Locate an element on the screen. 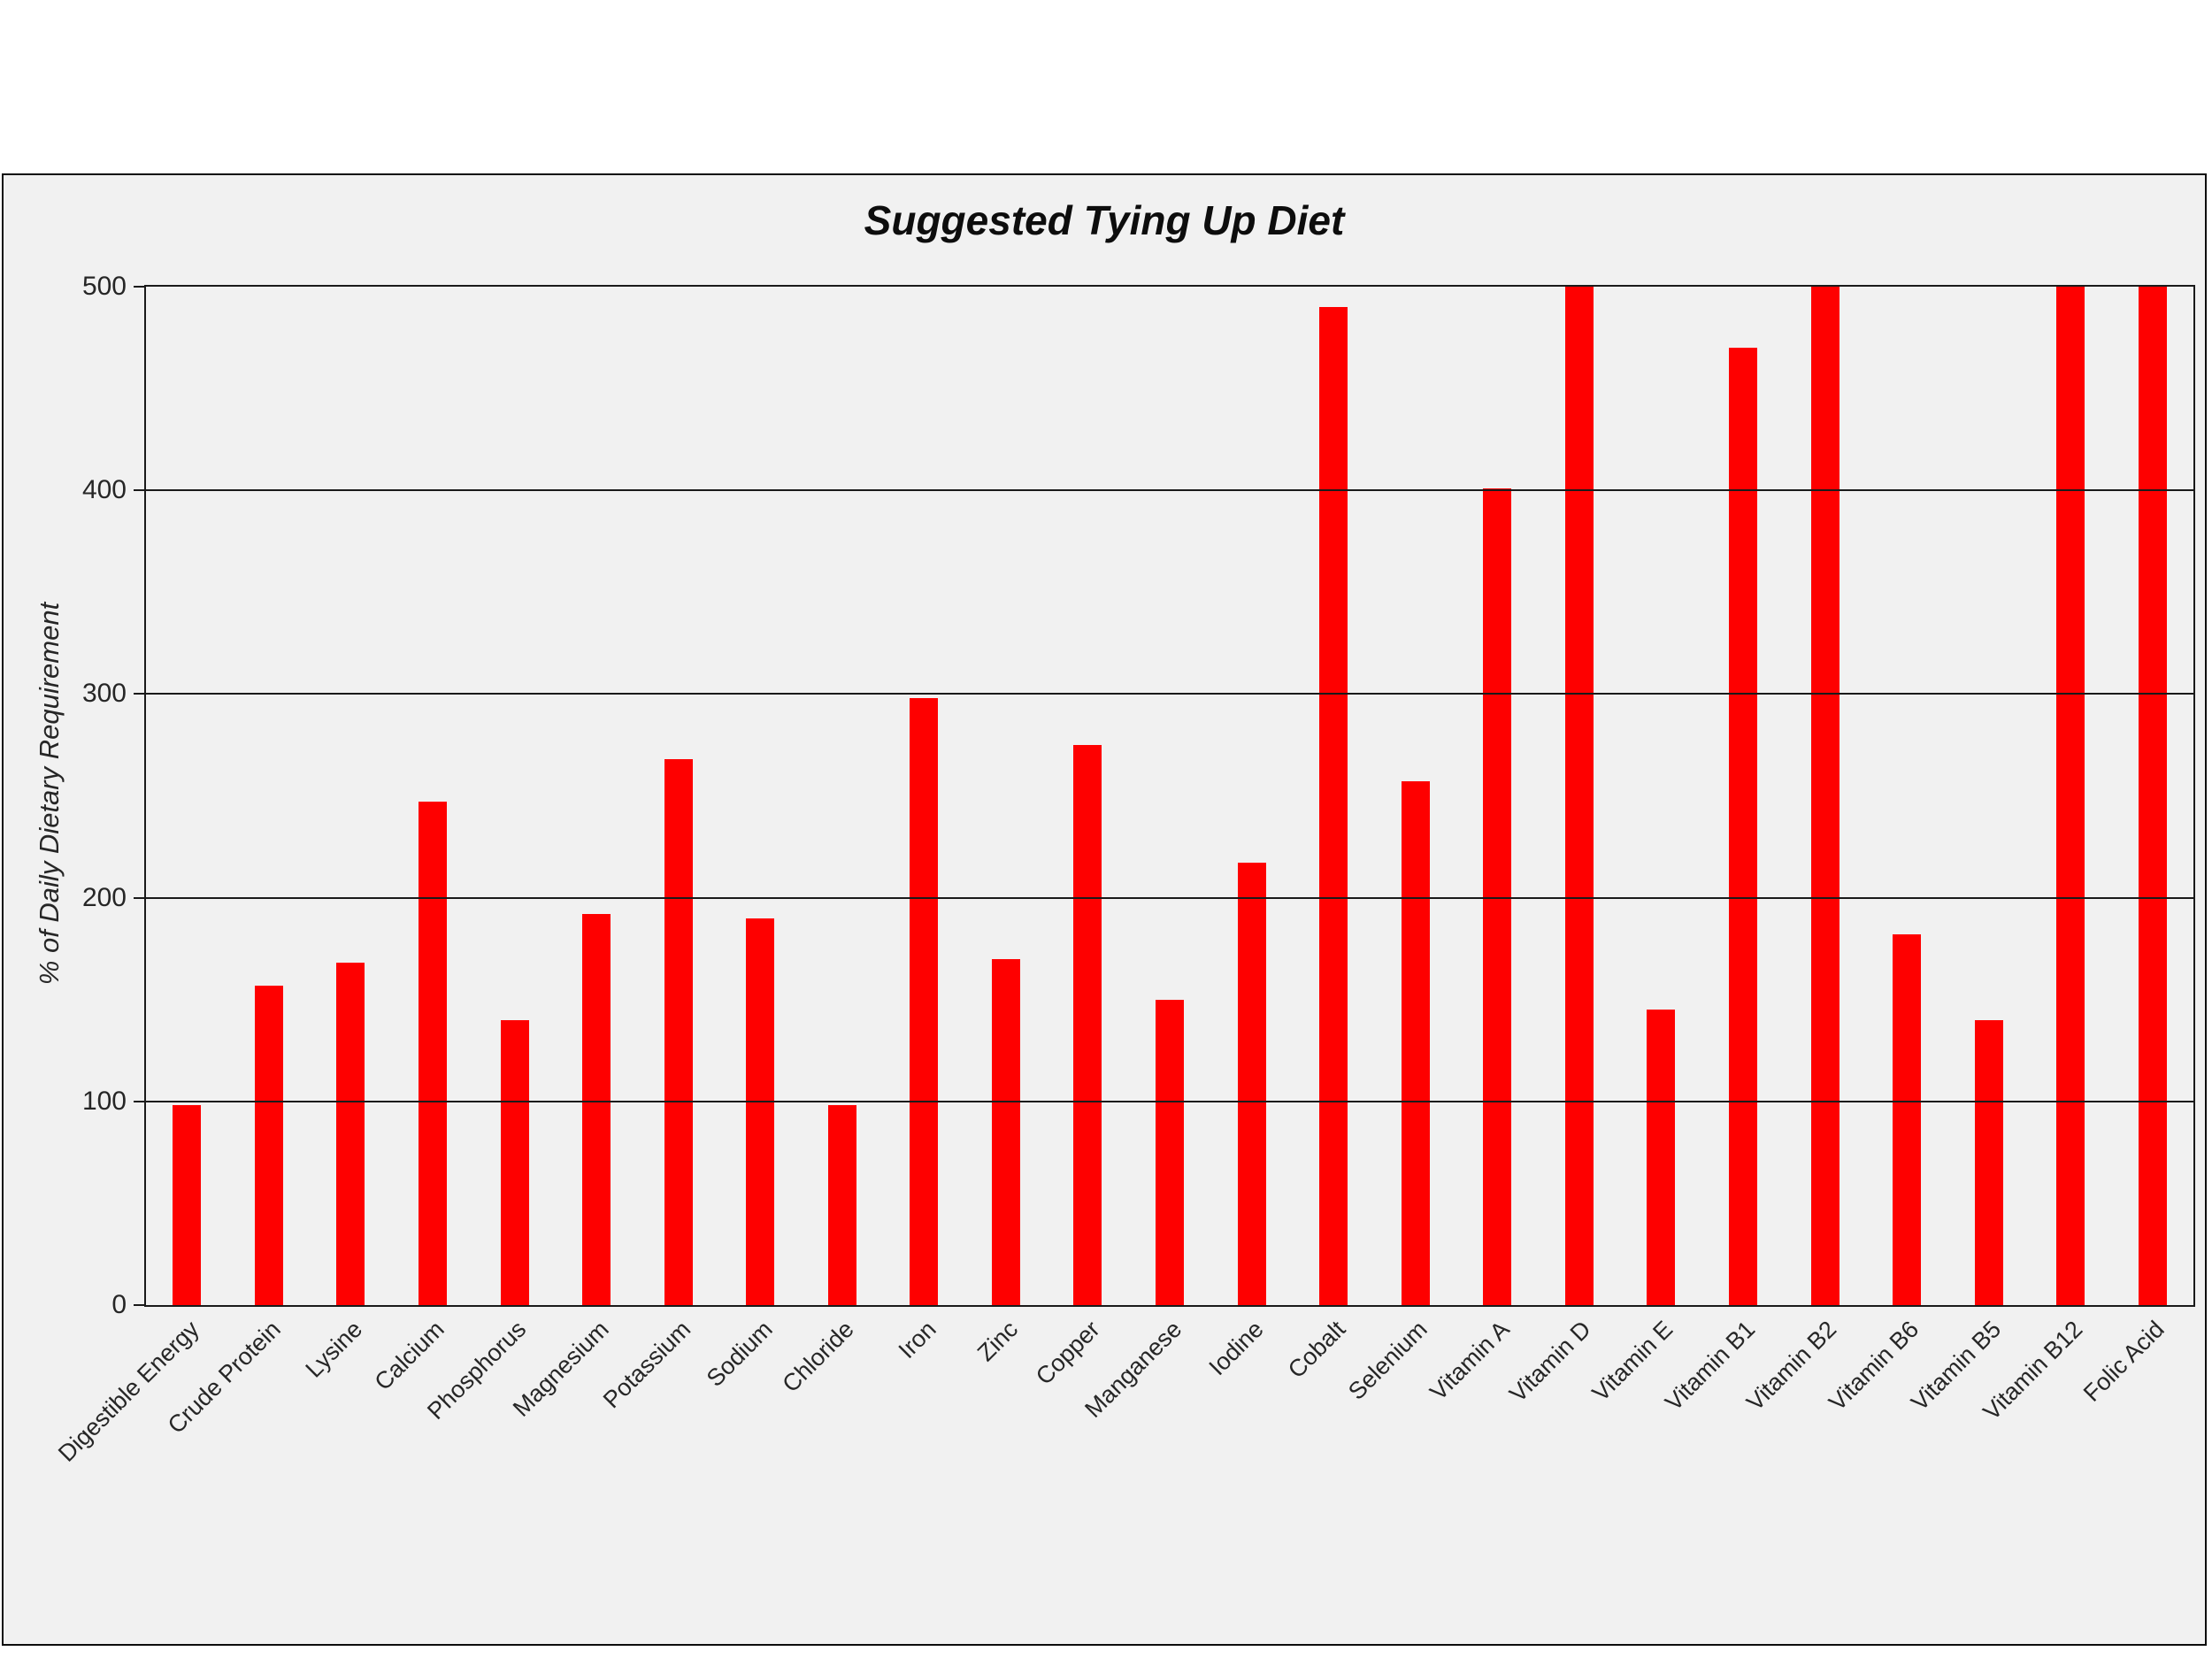  x-label-magnesium: Magnesium is located at coordinates (561, 1369).